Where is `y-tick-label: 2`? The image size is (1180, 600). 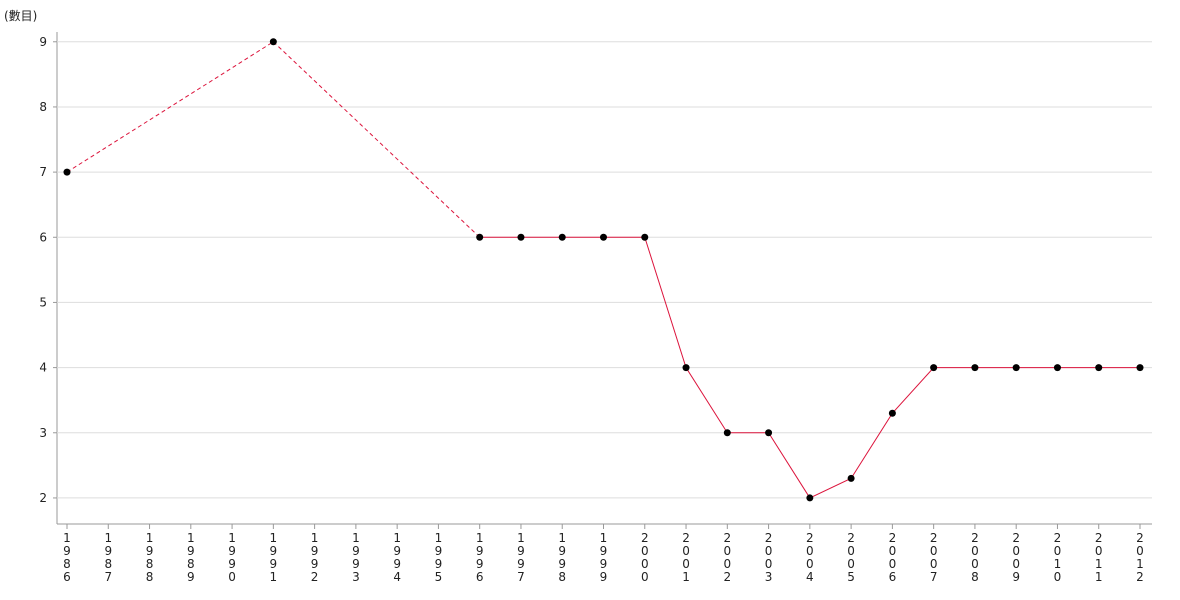 y-tick-label: 2 is located at coordinates (43, 498).